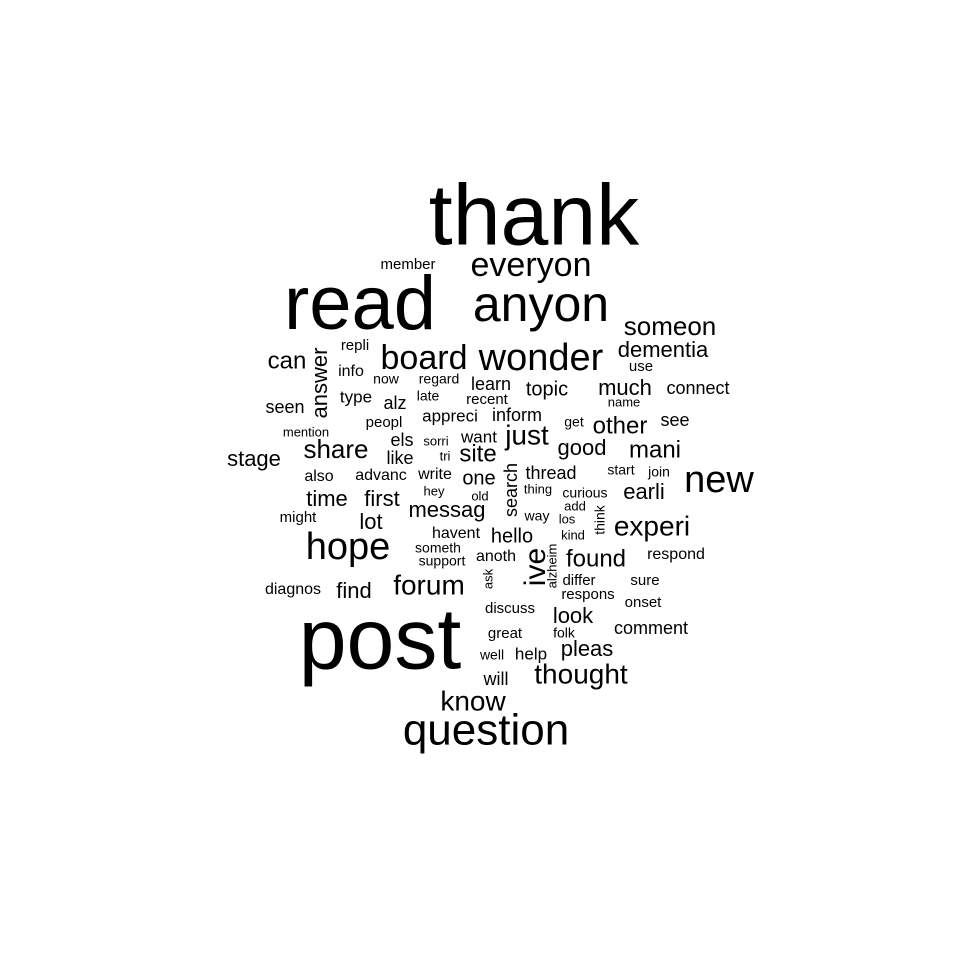 This screenshot has height=960, width=960. Describe the element at coordinates (655, 449) in the screenshot. I see `word-mani: mani` at that location.